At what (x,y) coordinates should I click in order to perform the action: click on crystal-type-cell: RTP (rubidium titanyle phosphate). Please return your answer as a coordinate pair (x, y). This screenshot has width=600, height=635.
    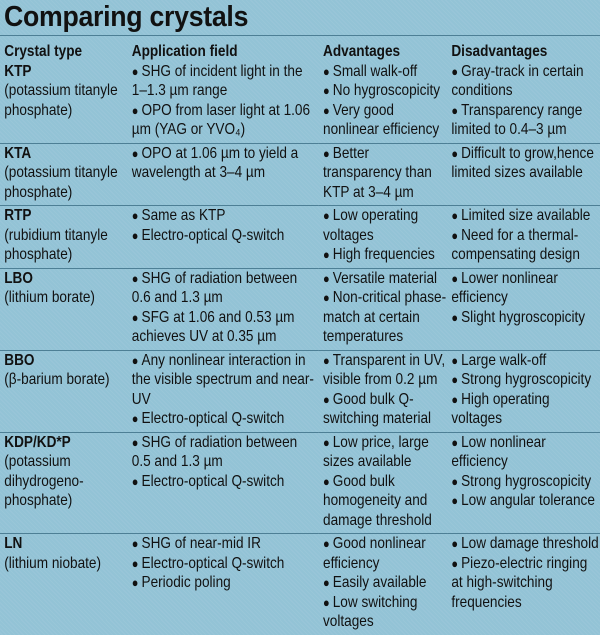
    Looking at the image, I should click on (64, 237).